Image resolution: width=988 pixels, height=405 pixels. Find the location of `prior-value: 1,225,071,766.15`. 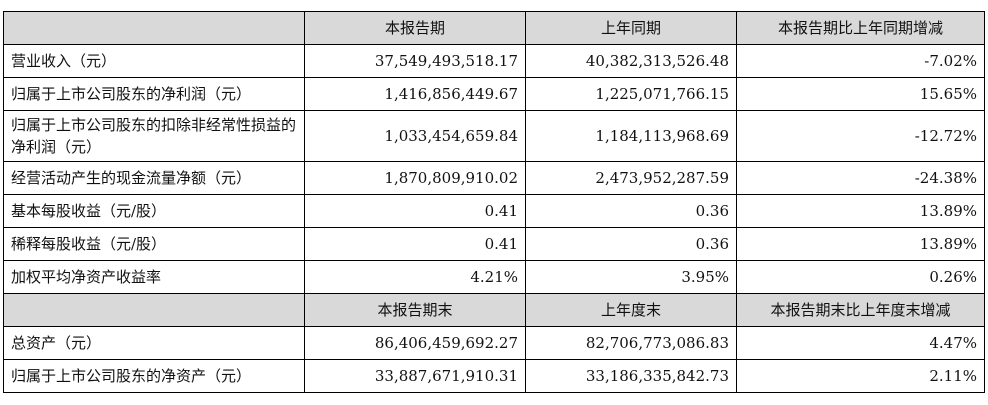

prior-value: 1,225,071,766.15 is located at coordinates (631, 94).